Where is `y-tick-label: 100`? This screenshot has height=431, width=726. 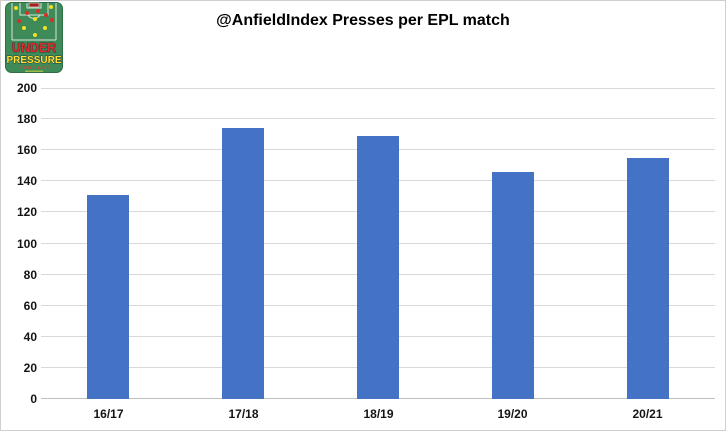
y-tick-label: 100 is located at coordinates (26, 244).